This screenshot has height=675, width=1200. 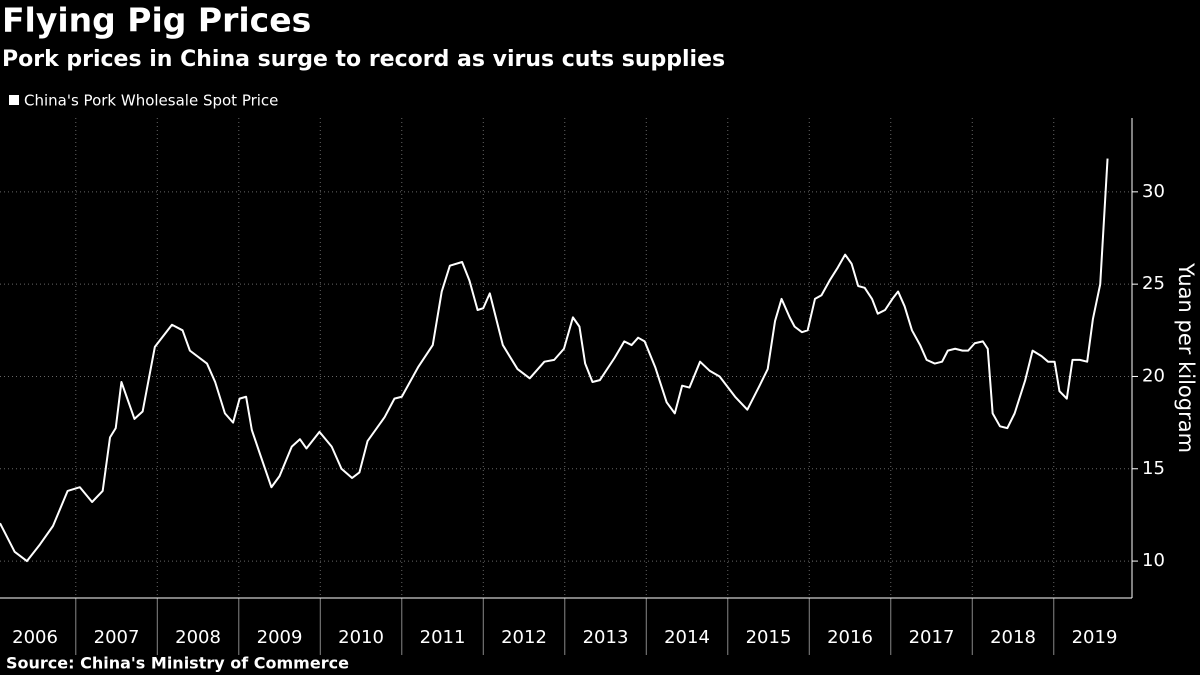 What do you see at coordinates (280, 637) in the screenshot?
I see `x-tick-label: 2009` at bounding box center [280, 637].